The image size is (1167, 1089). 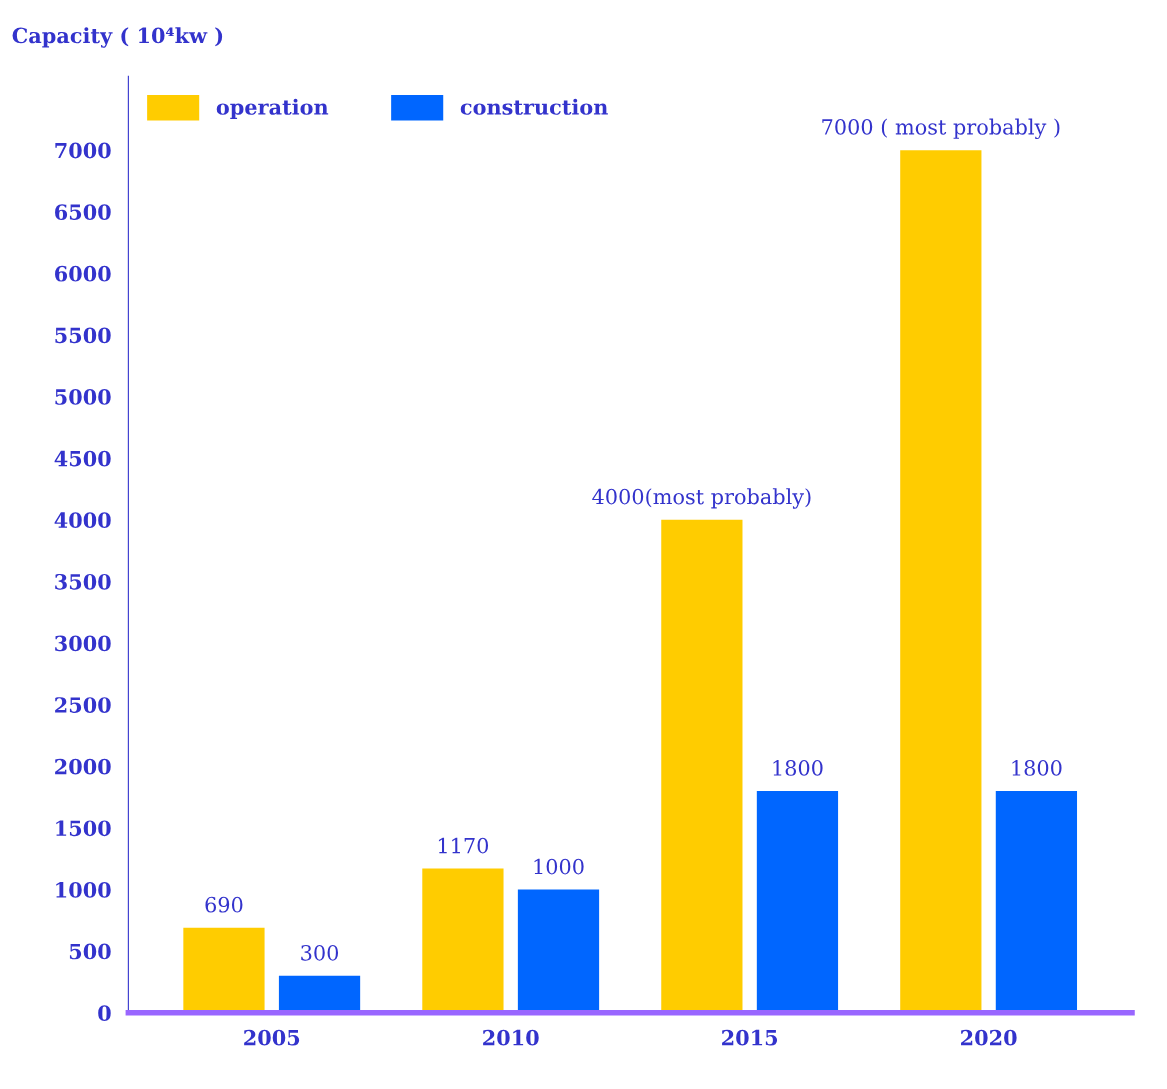 What do you see at coordinates (272, 1037) in the screenshot?
I see `x-tick-label: 2005` at bounding box center [272, 1037].